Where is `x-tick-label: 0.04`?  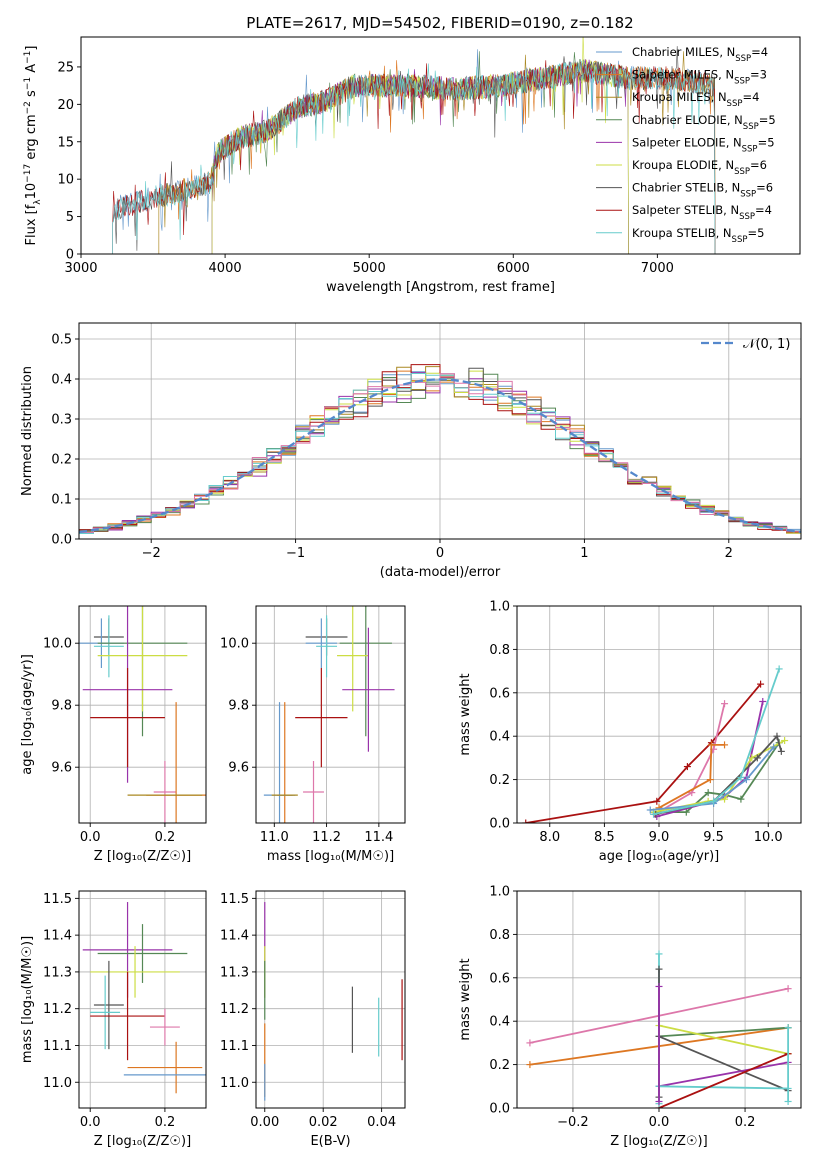
x-tick-label: 0.04 is located at coordinates (381, 1122).